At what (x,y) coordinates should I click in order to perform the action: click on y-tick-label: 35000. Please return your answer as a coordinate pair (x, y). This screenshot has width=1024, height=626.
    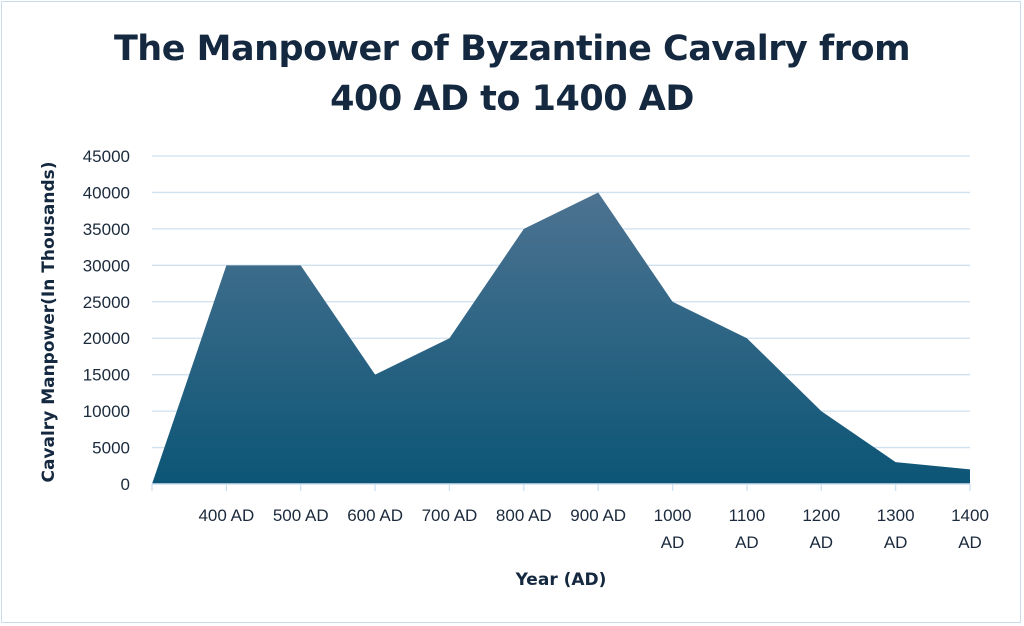
    Looking at the image, I should click on (106, 229).